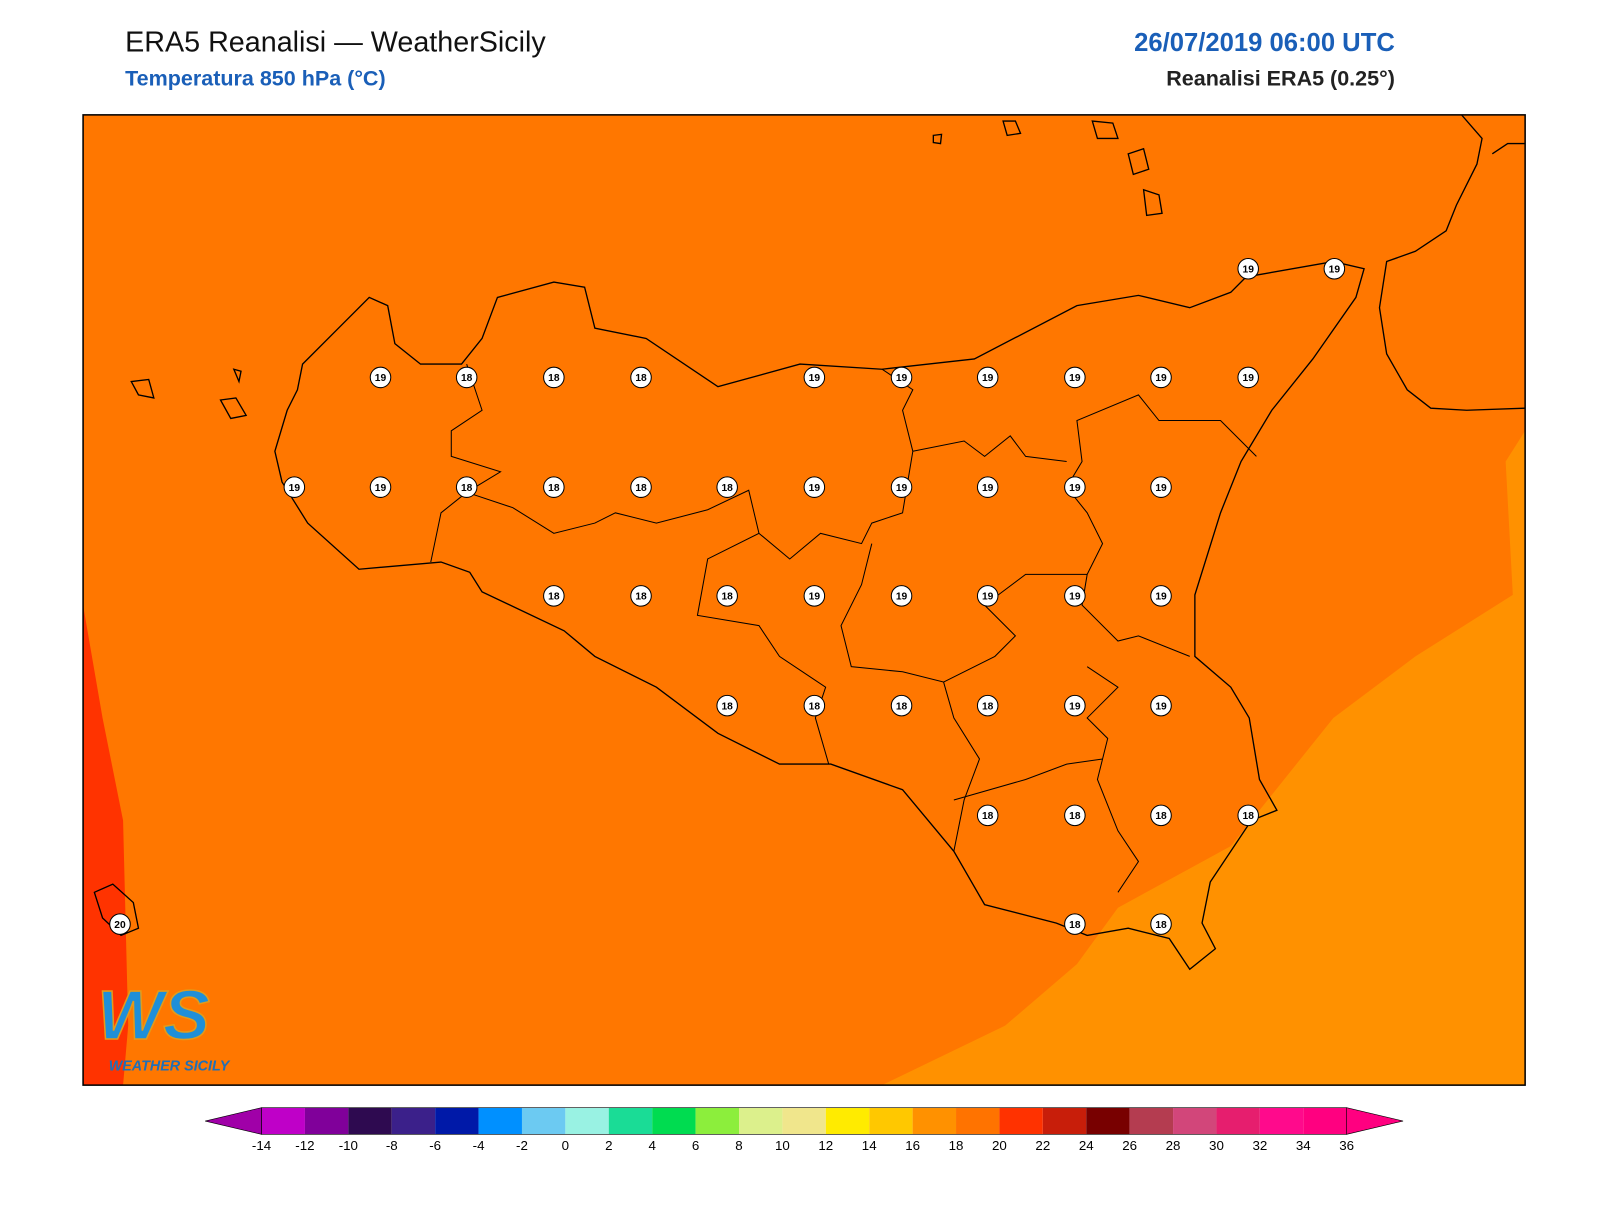 The image size is (1600, 1205). I want to click on colorbar-tick-label: 34, so click(1303, 1145).